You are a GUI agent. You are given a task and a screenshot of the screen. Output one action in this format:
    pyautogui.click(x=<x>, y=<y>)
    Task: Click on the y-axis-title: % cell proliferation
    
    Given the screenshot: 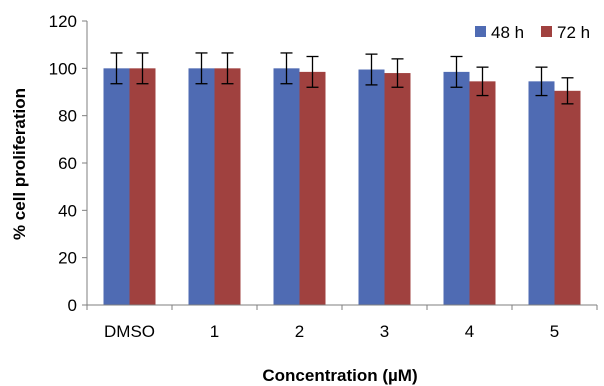 What is the action you would take?
    pyautogui.click(x=19, y=164)
    